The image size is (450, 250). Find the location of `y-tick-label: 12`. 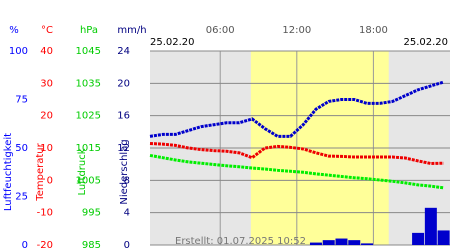

y-tick-label: 12 is located at coordinates (123, 148).